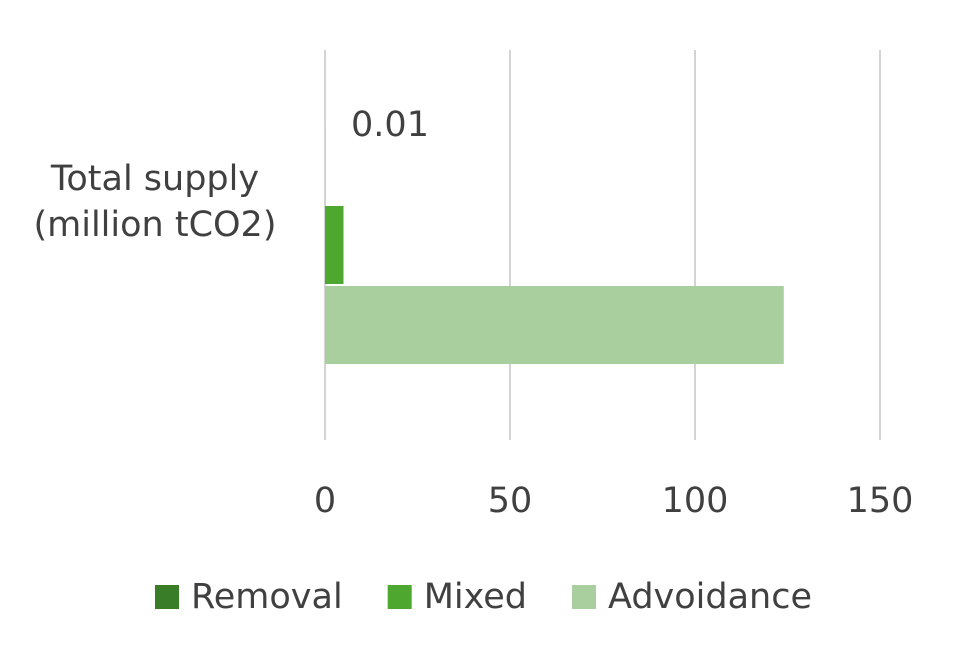 The height and width of the screenshot is (669, 976). I want to click on data-label: 0.01, so click(390, 125).